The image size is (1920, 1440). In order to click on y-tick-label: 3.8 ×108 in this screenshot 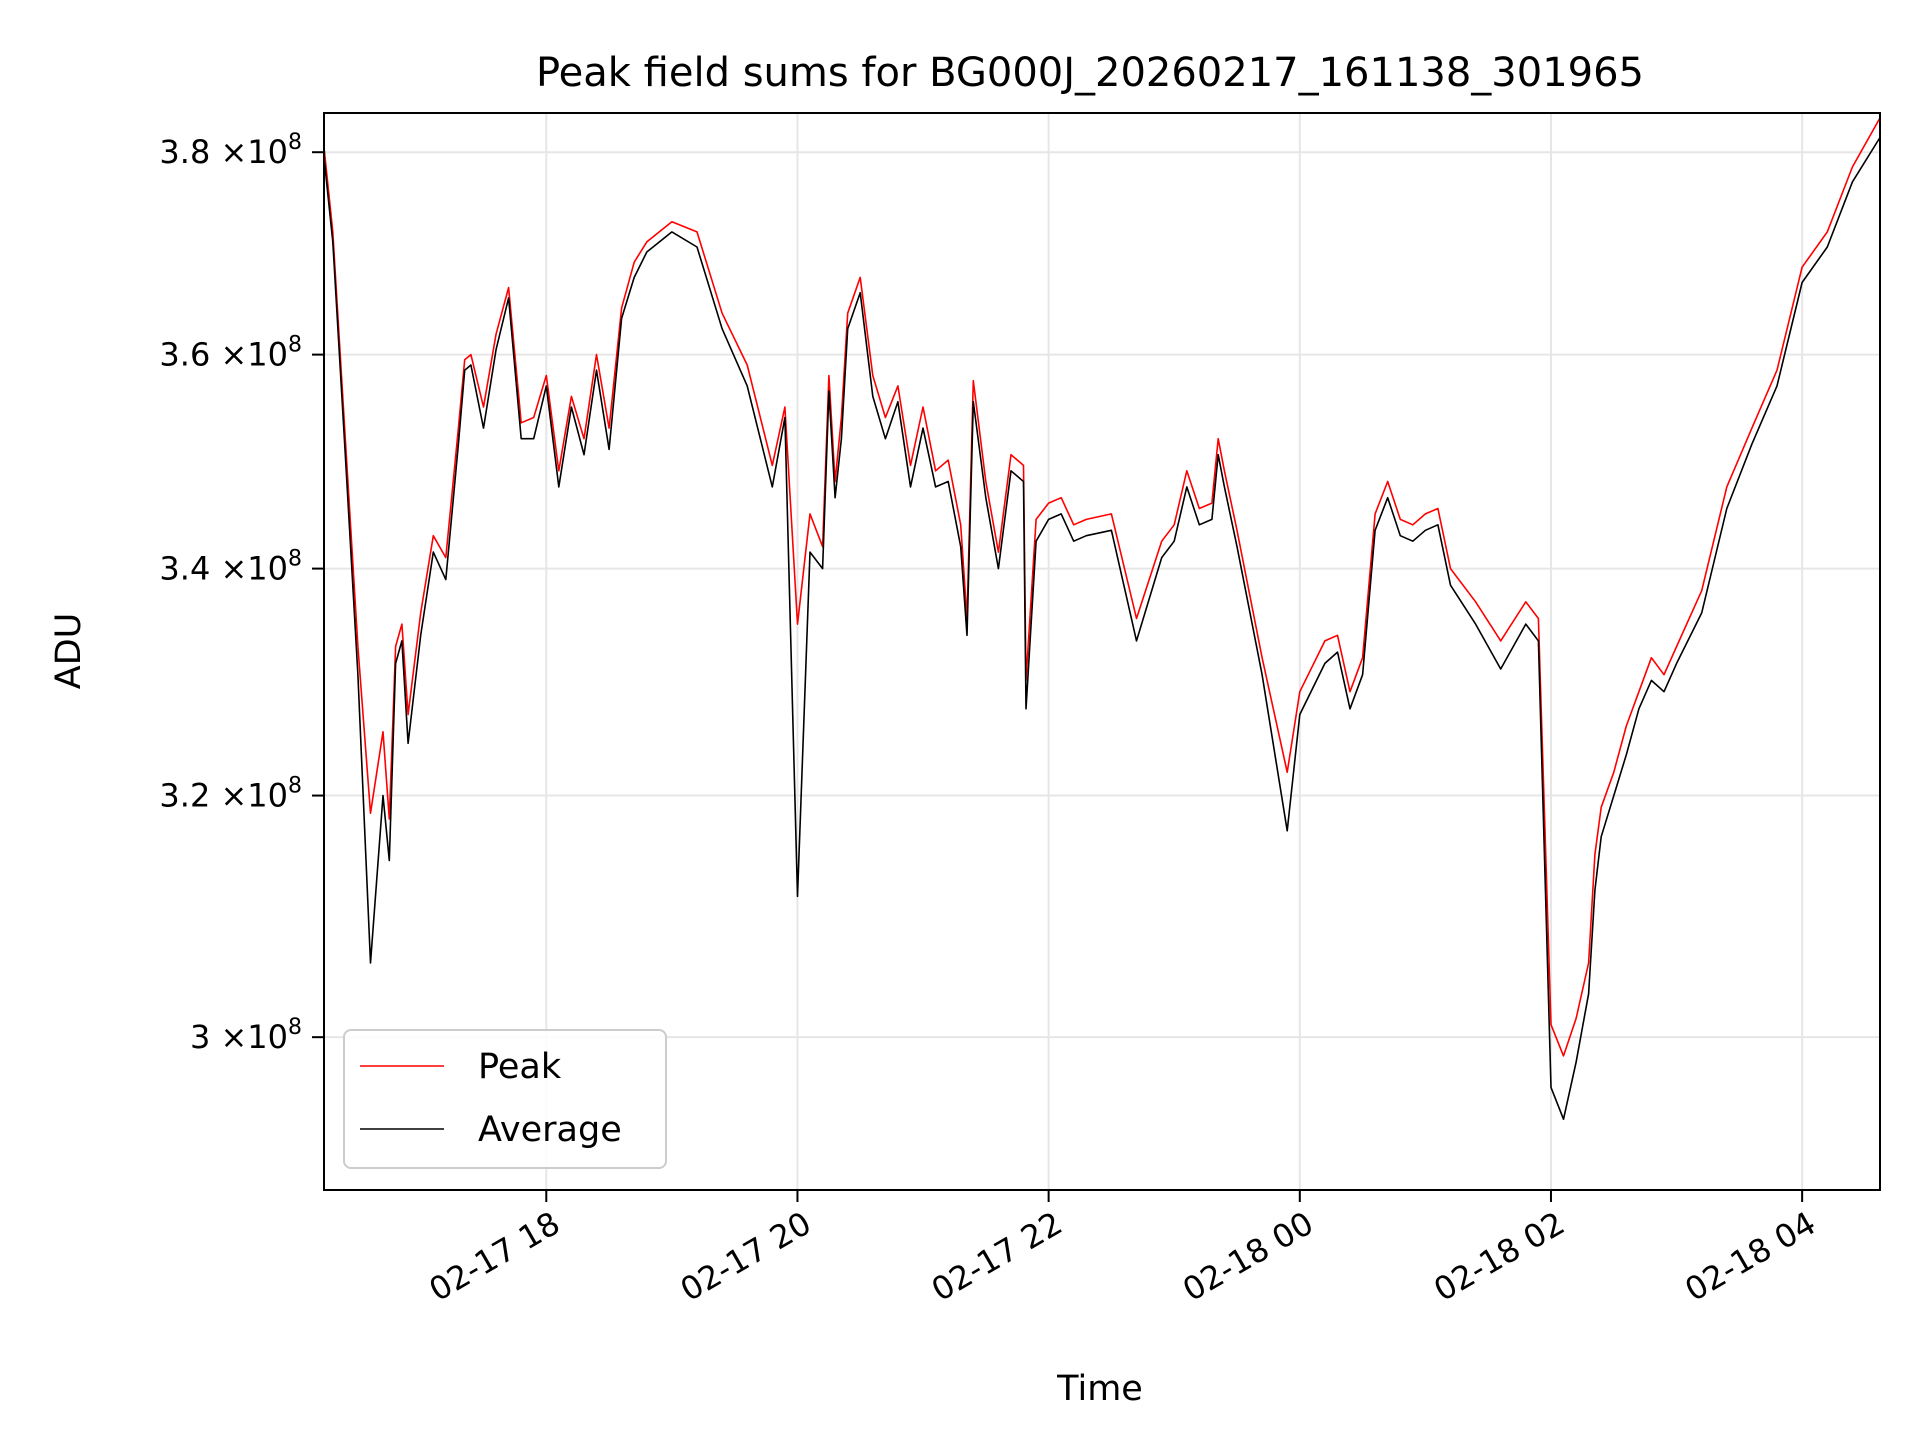, I will do `click(230, 150)`.